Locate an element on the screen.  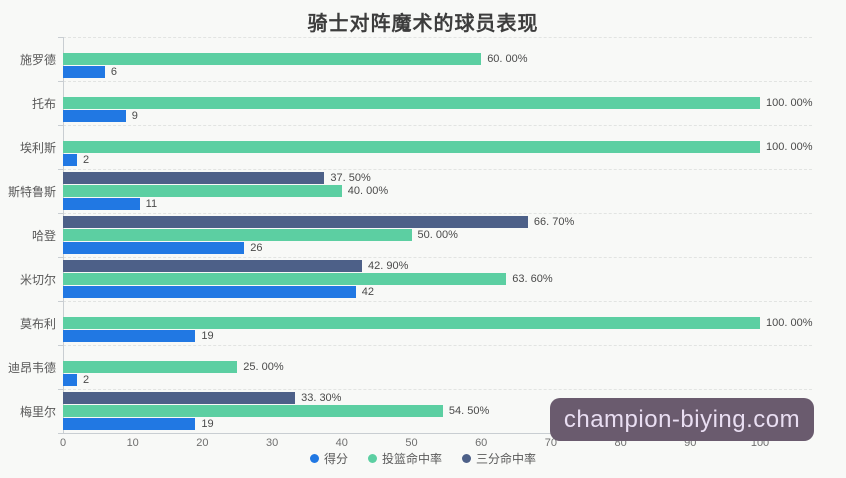
bar-value-label: 25. 00% is located at coordinates (263, 367).